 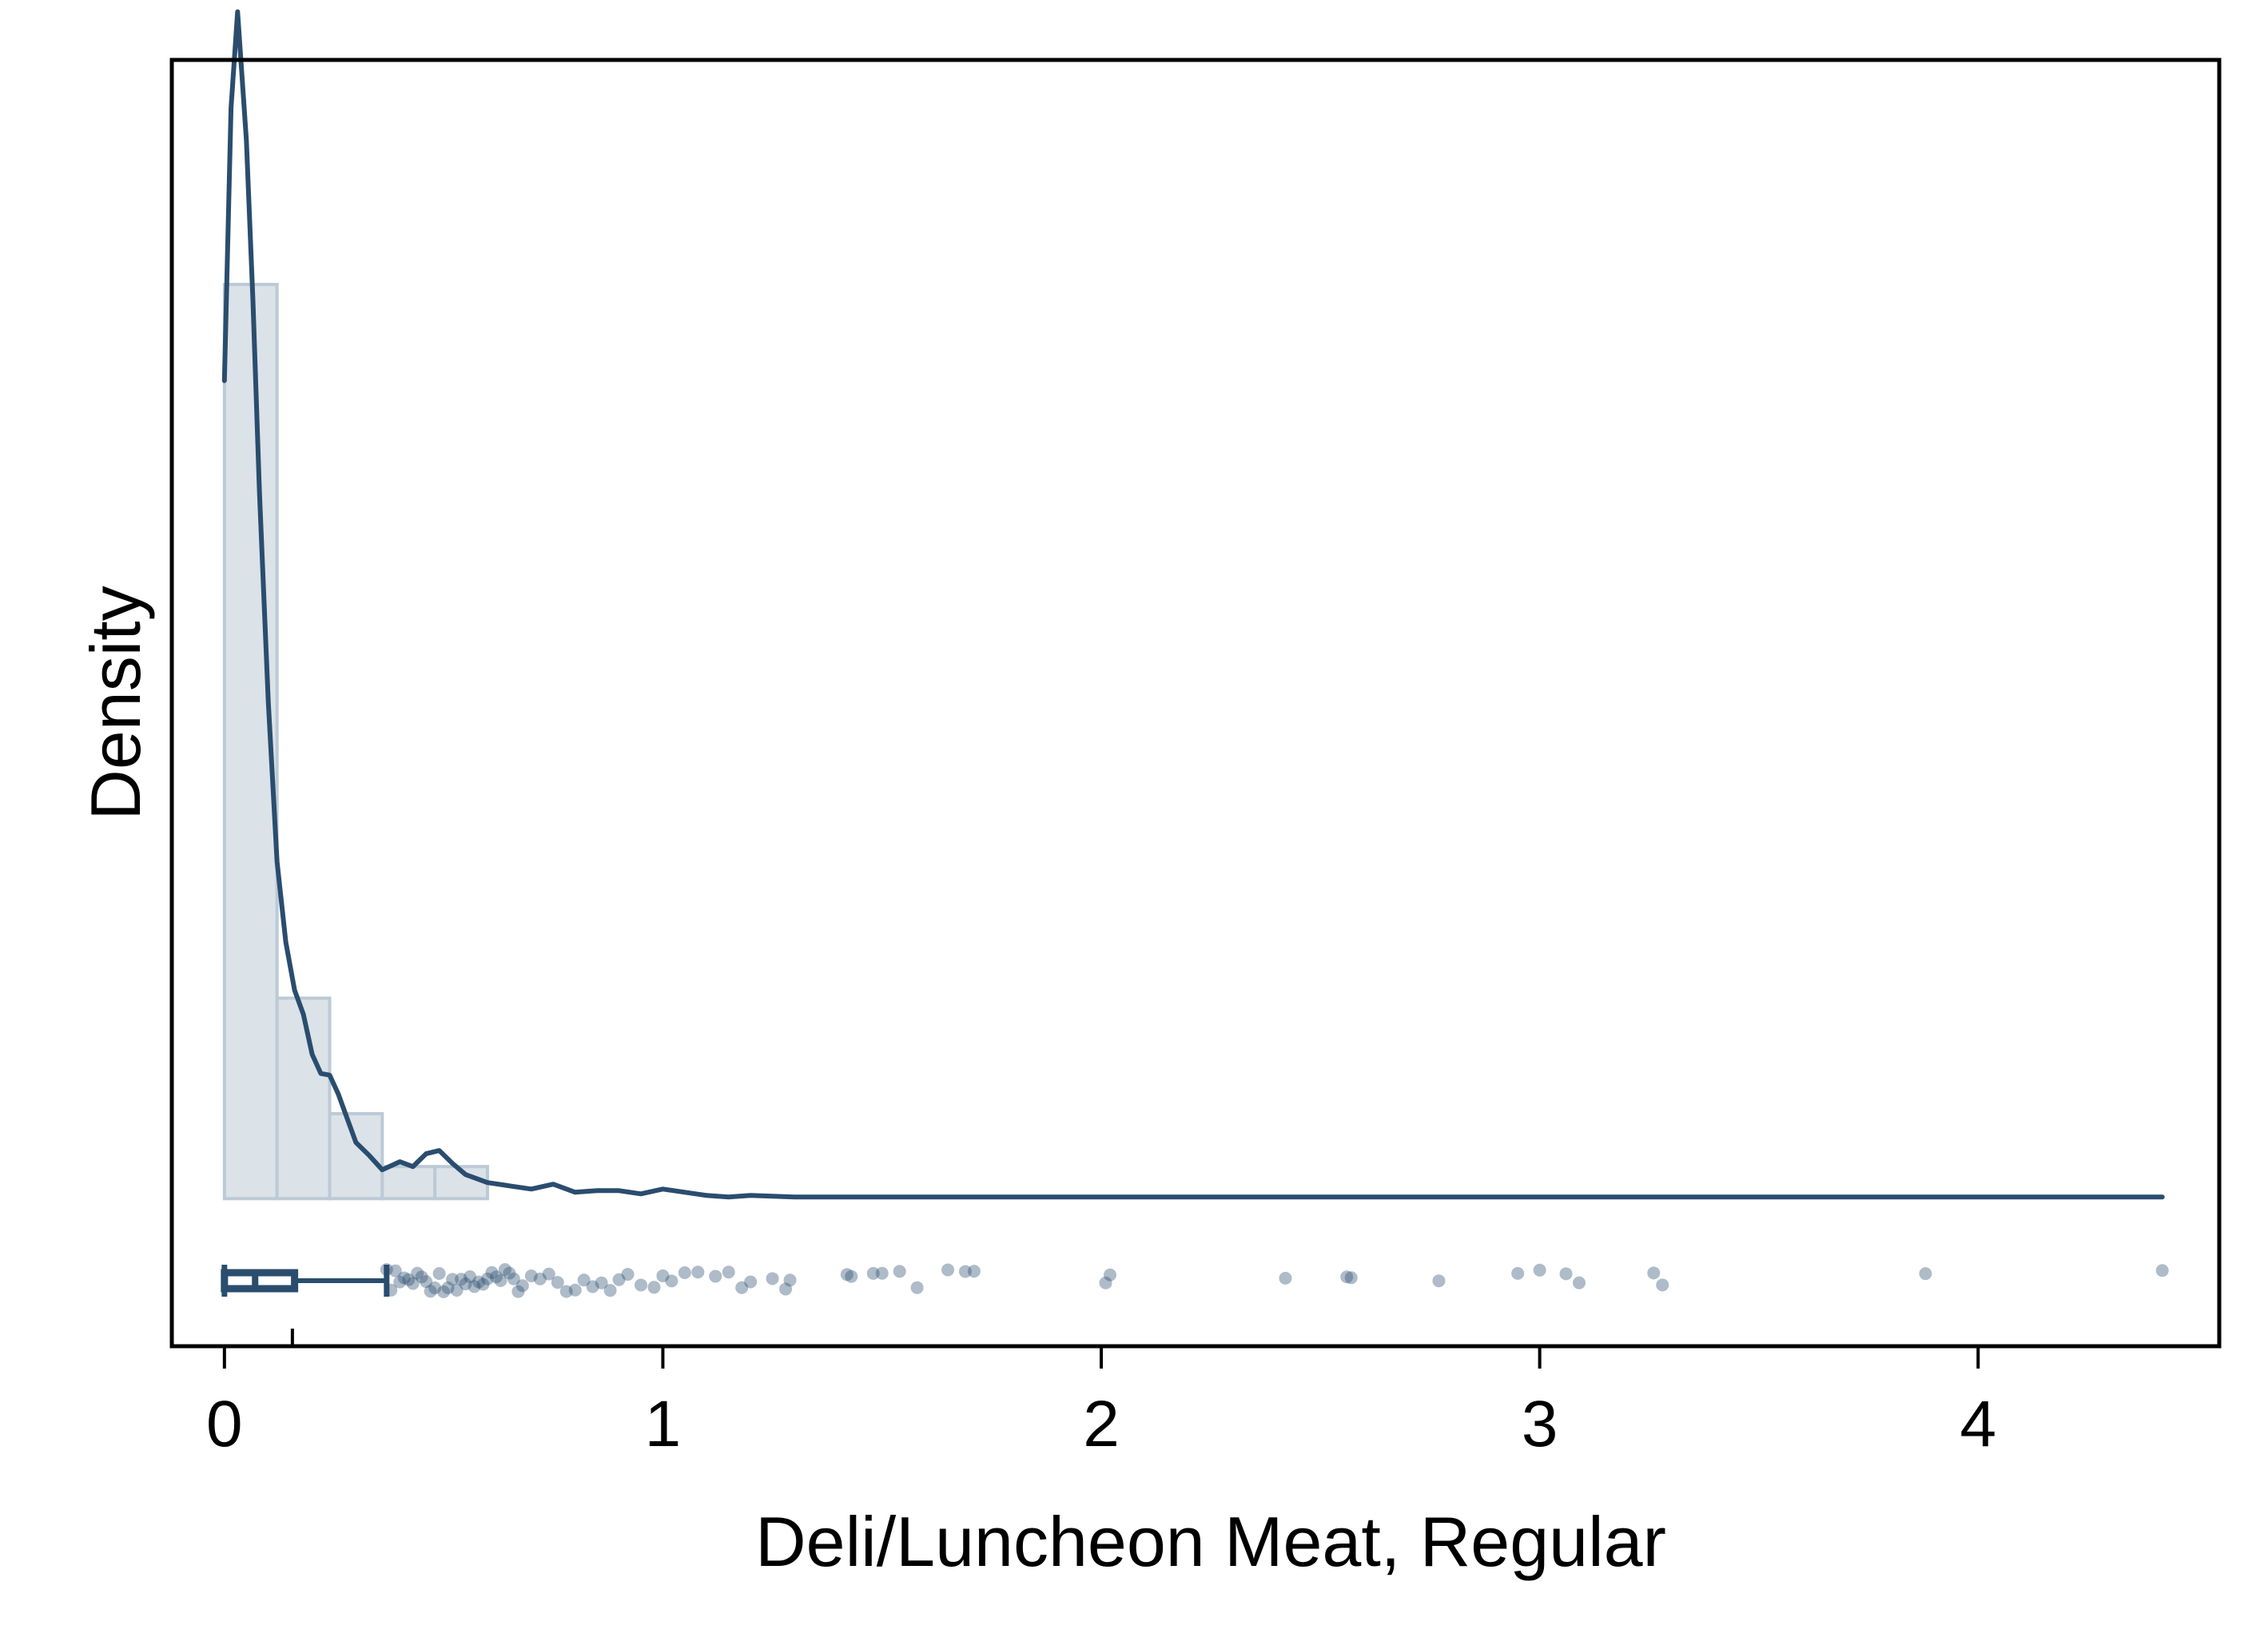 I want to click on x-tick-label: 4, so click(x=1978, y=1424).